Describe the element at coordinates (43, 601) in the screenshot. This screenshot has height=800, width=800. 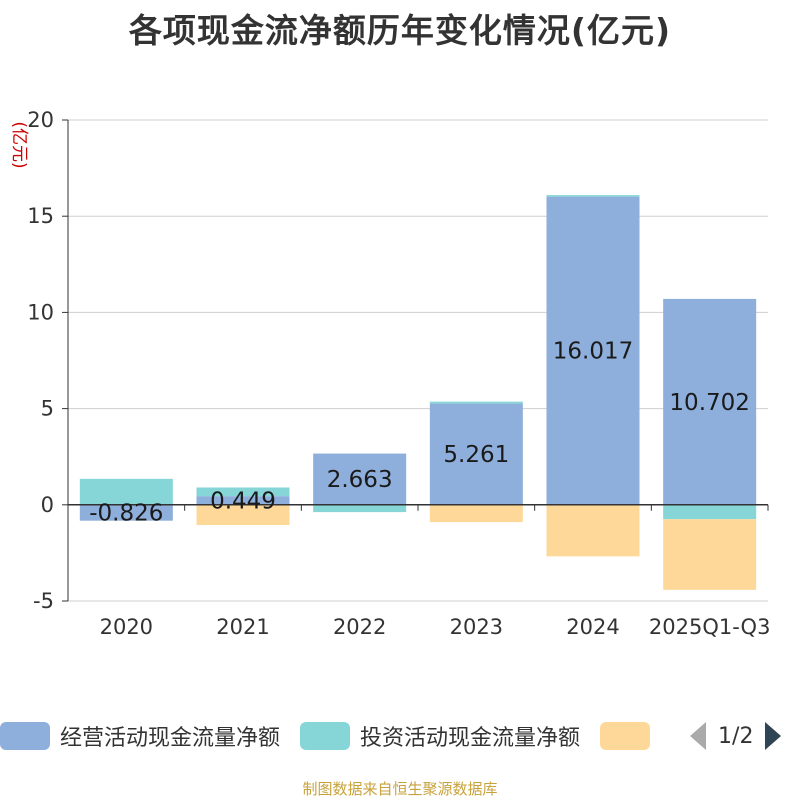
I see `y-tick-label: -5` at that location.